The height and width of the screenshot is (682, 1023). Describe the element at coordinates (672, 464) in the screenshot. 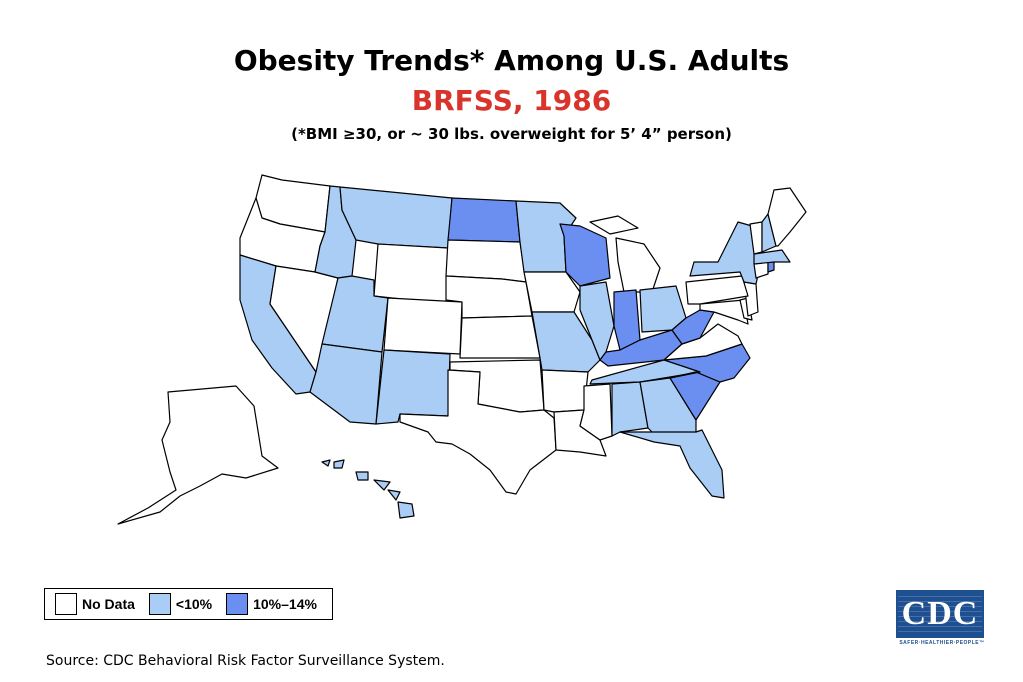

I see `state-fl` at that location.